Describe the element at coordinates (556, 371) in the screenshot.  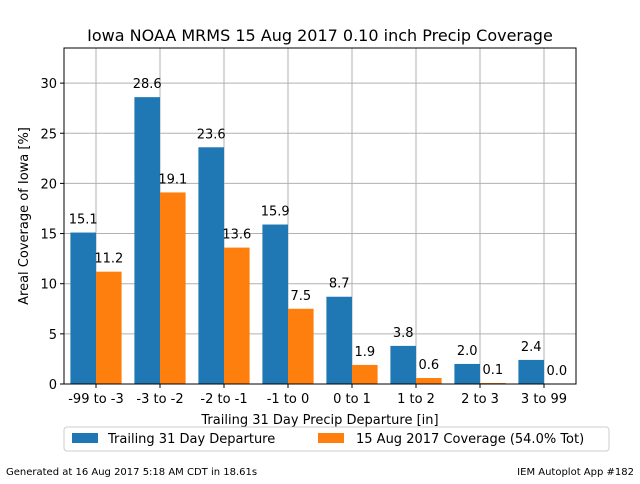
I see `bar-value-label: 0.0` at that location.